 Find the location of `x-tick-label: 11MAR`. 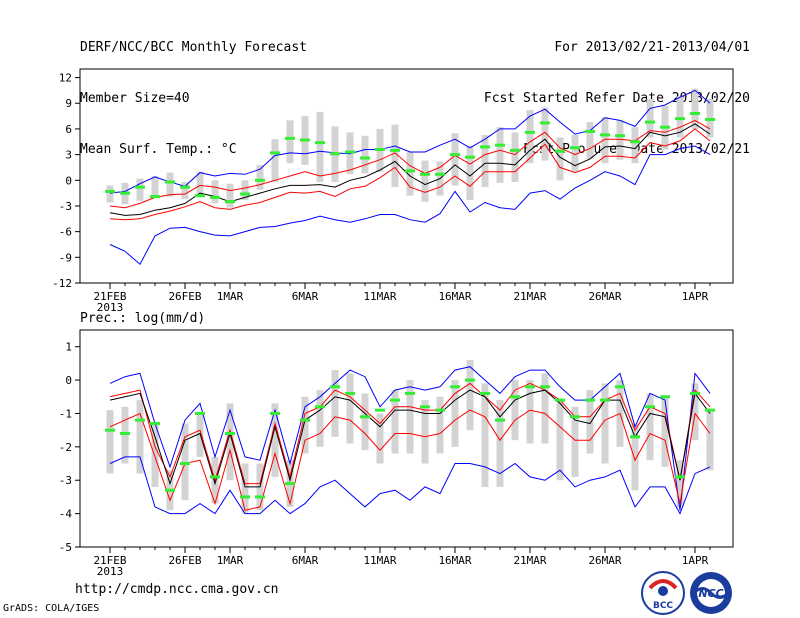

x-tick-label: 11MAR is located at coordinates (379, 560).